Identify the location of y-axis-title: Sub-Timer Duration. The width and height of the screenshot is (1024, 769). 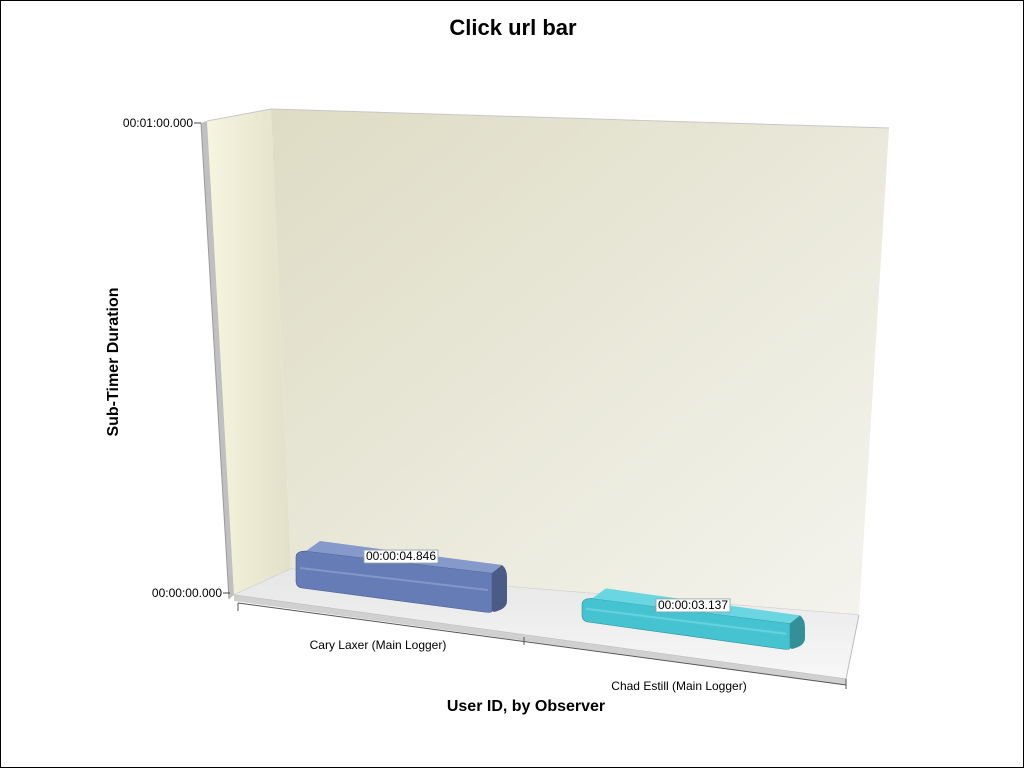
(113, 361).